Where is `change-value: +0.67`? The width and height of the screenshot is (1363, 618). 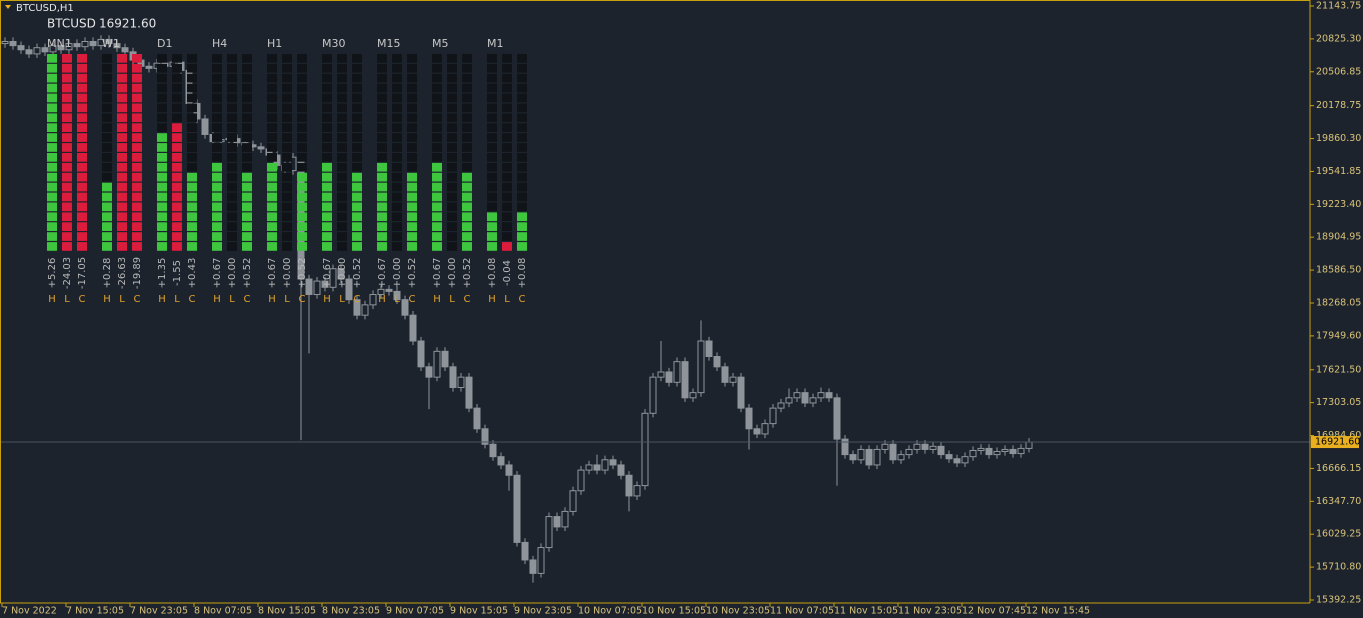 change-value: +0.67 is located at coordinates (327, 273).